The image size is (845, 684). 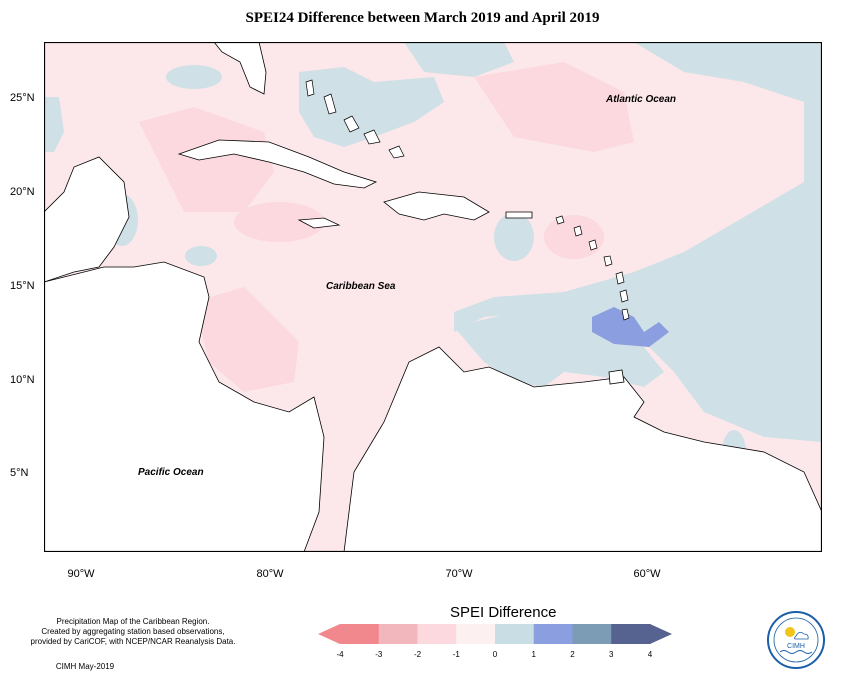 I want to click on blue-zone-bahamas, so click(x=371, y=107).